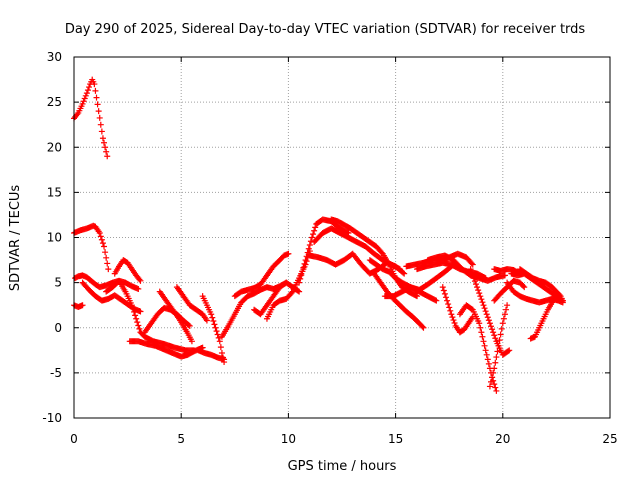 Image resolution: width=640 pixels, height=480 pixels. Describe the element at coordinates (181, 439) in the screenshot. I see `x-tick-label: 5` at that location.